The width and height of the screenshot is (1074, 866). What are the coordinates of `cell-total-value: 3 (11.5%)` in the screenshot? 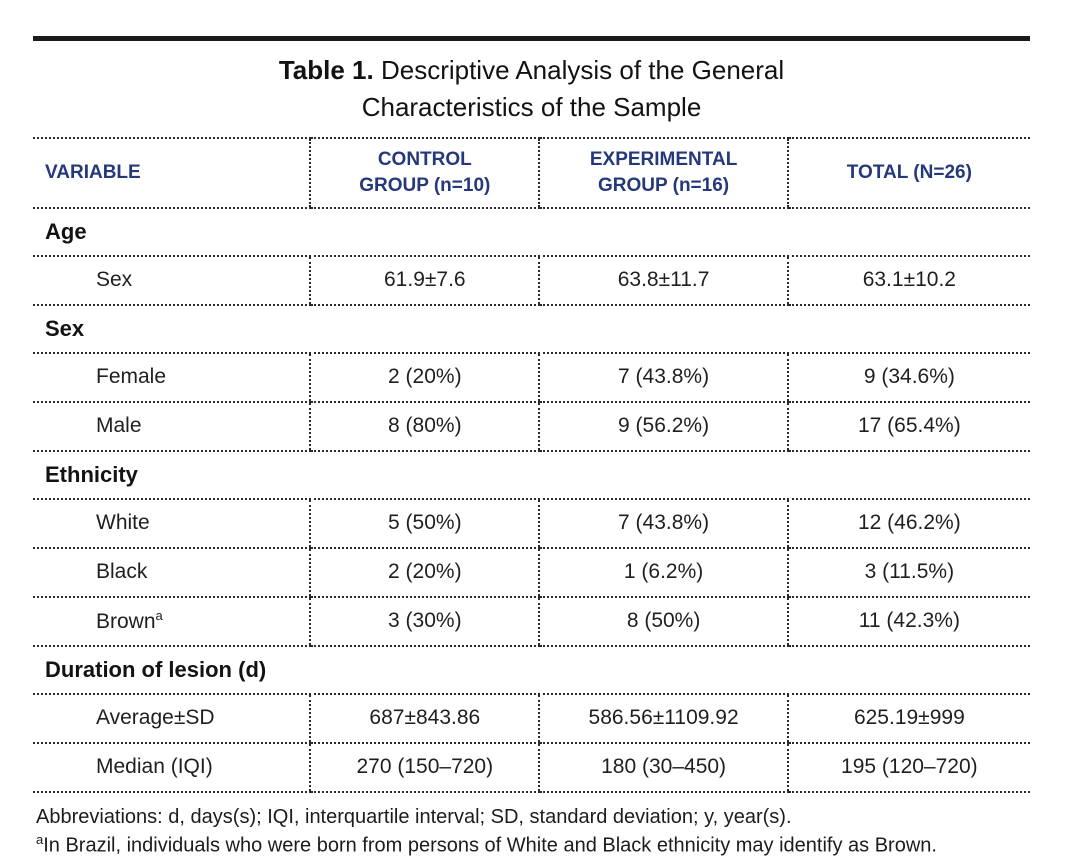 It's located at (908, 572).